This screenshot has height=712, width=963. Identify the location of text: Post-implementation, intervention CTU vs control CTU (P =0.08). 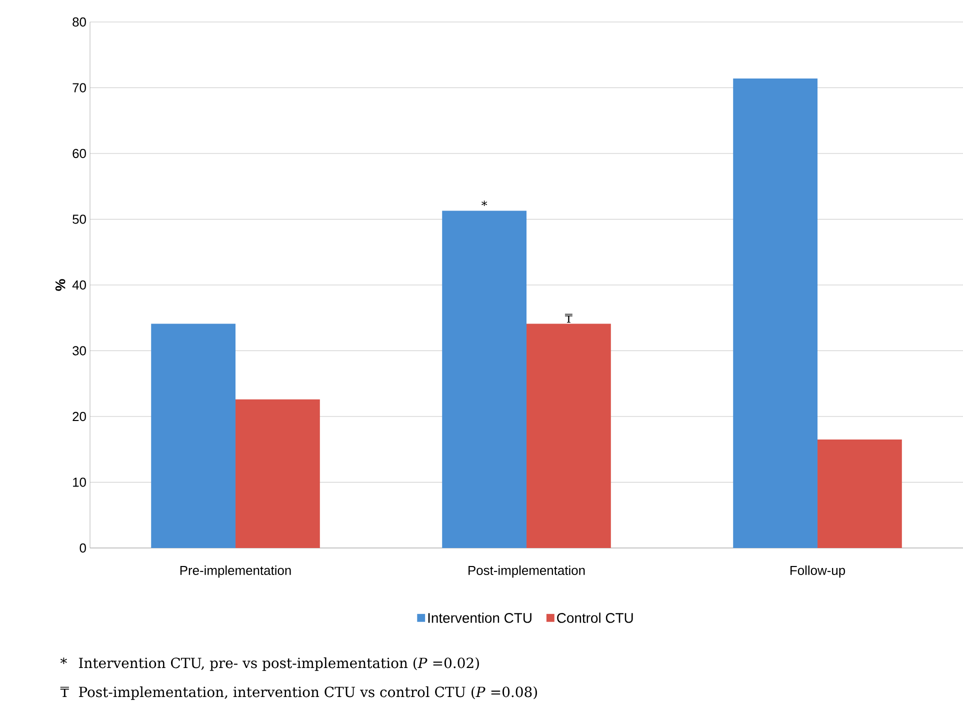
(307, 693).